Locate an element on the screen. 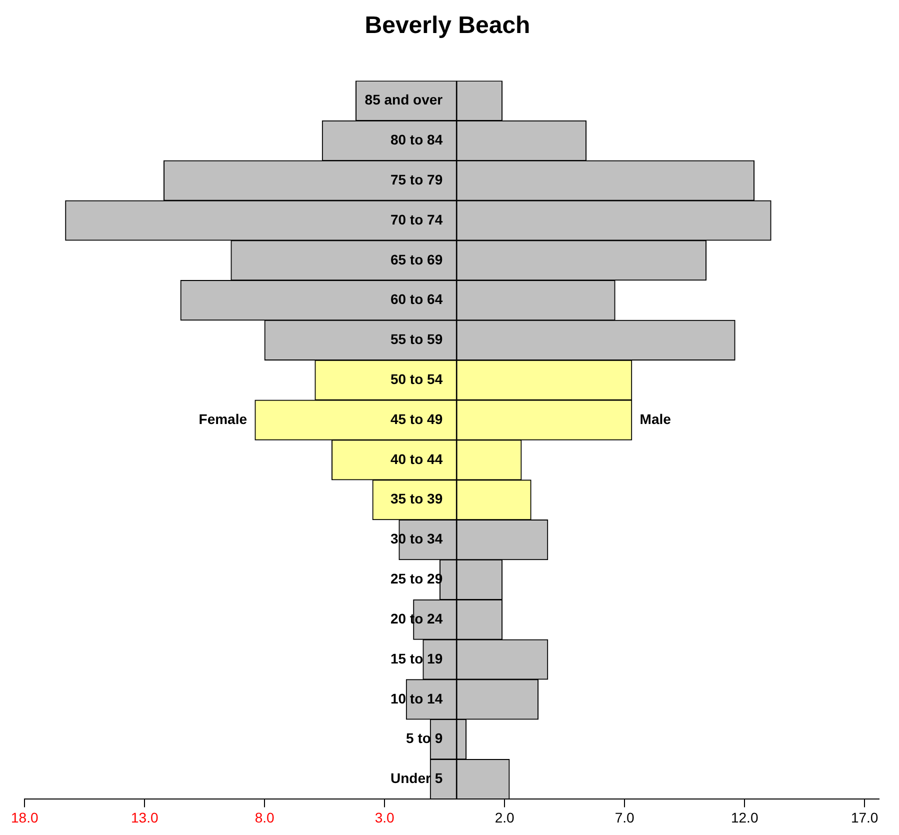 This screenshot has width=899, height=835. x-tick-label: 17.0 is located at coordinates (864, 817).